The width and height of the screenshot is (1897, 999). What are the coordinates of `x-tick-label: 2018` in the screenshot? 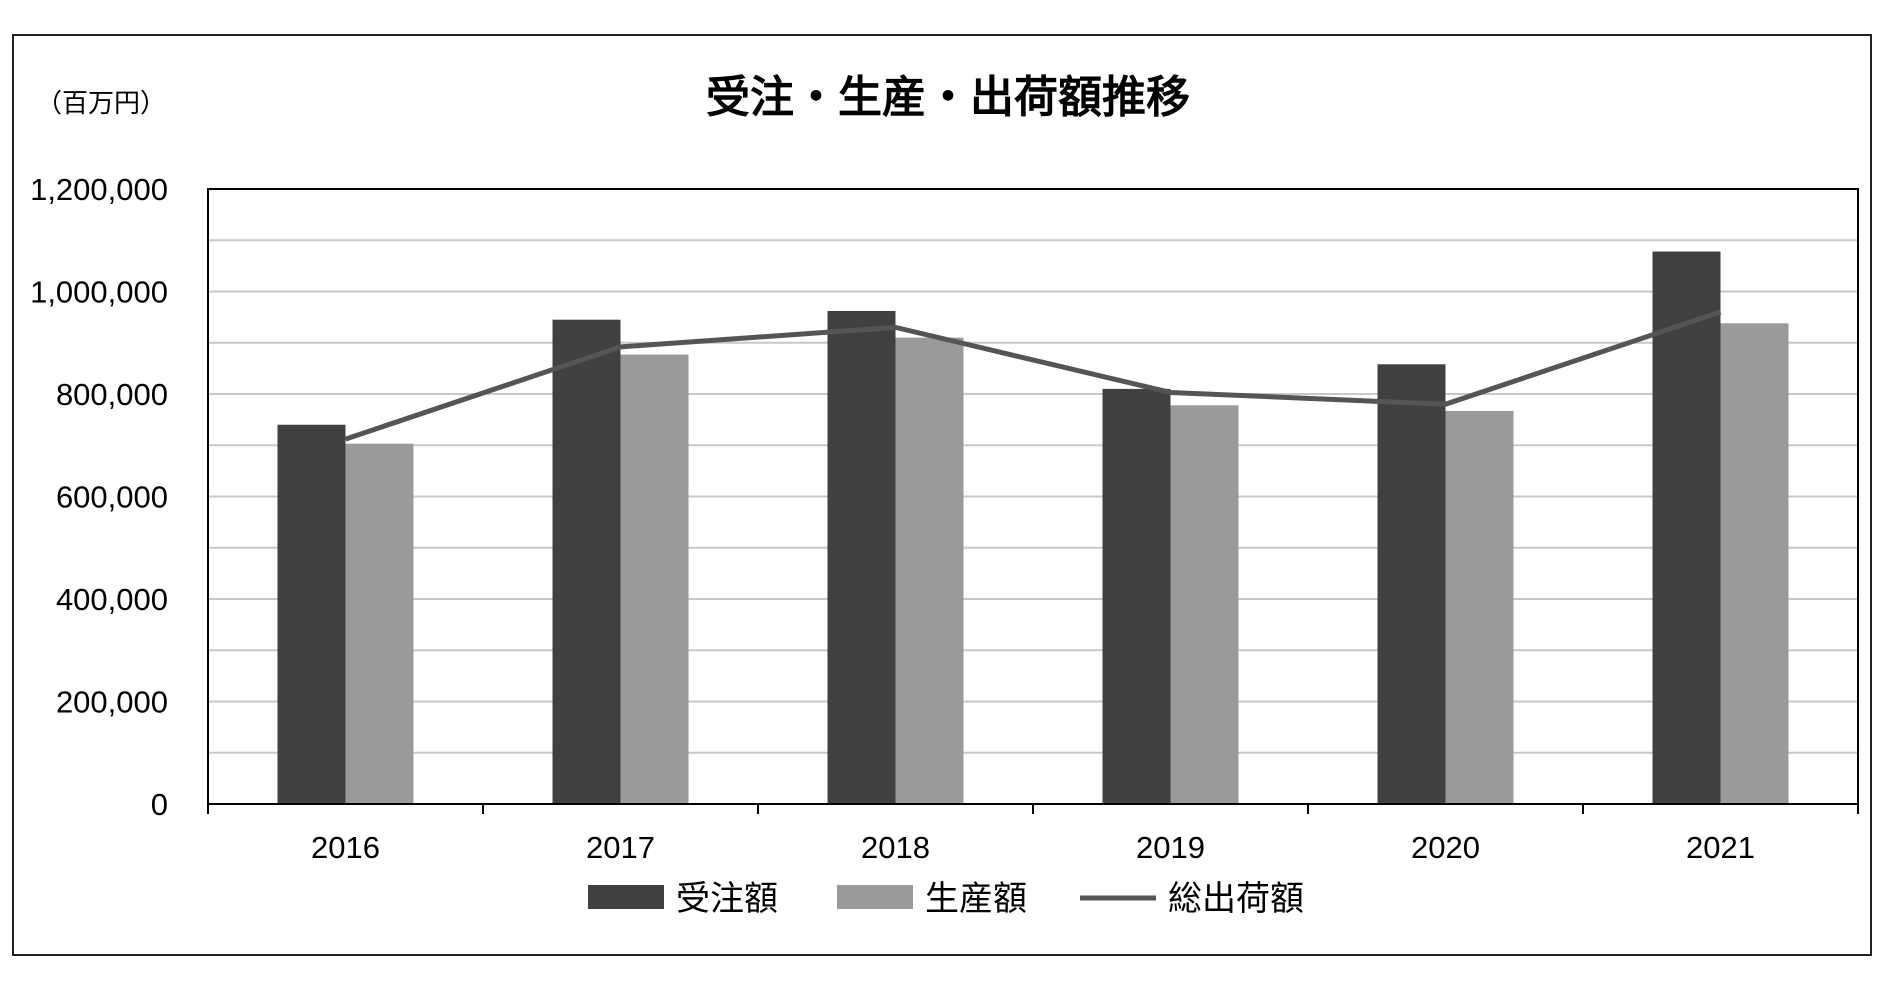 It's located at (895, 847).